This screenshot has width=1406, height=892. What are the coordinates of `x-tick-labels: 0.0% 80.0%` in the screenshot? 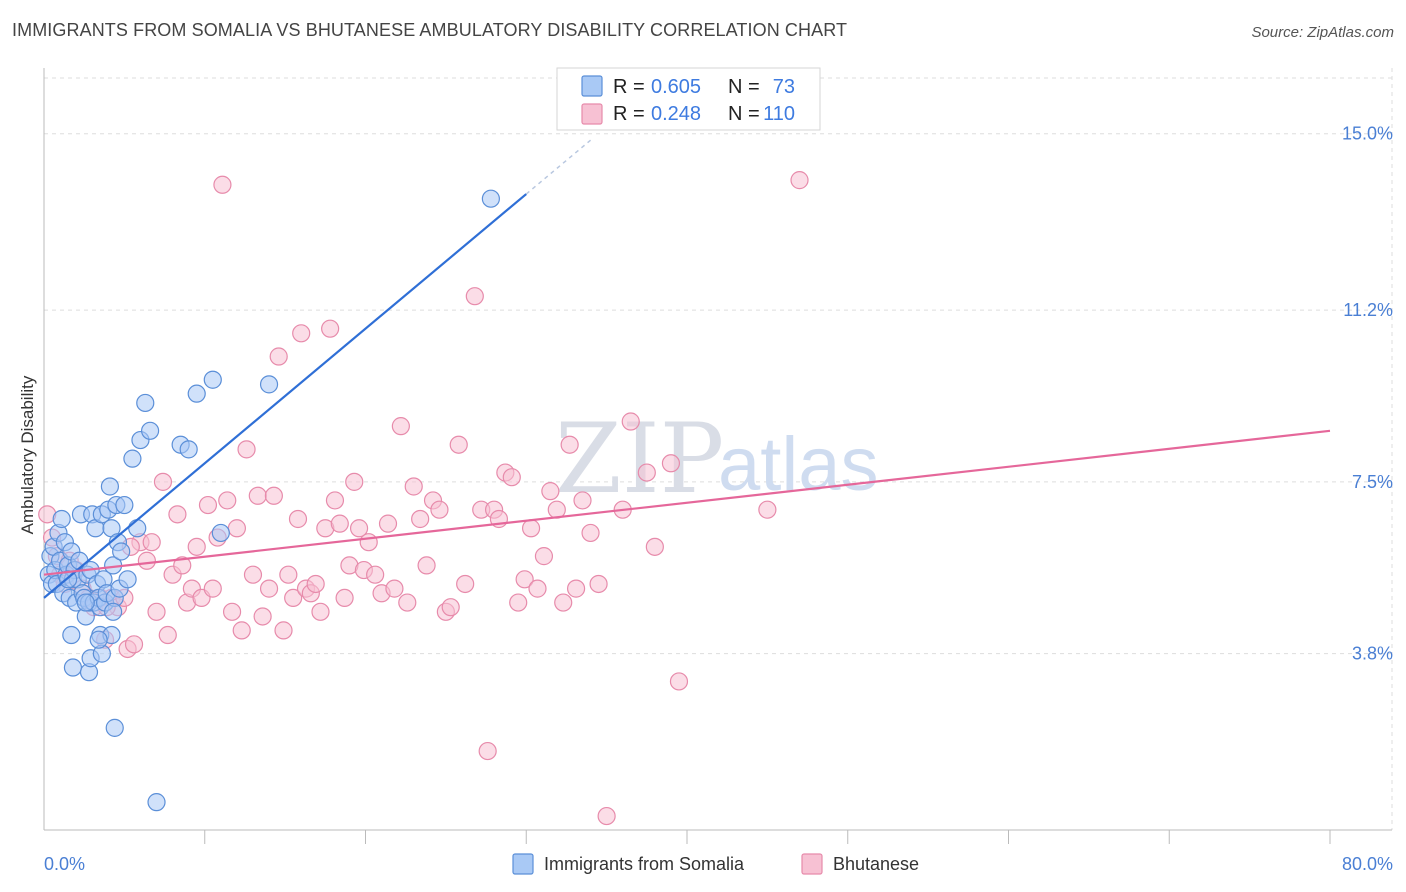 It's located at (718, 864).